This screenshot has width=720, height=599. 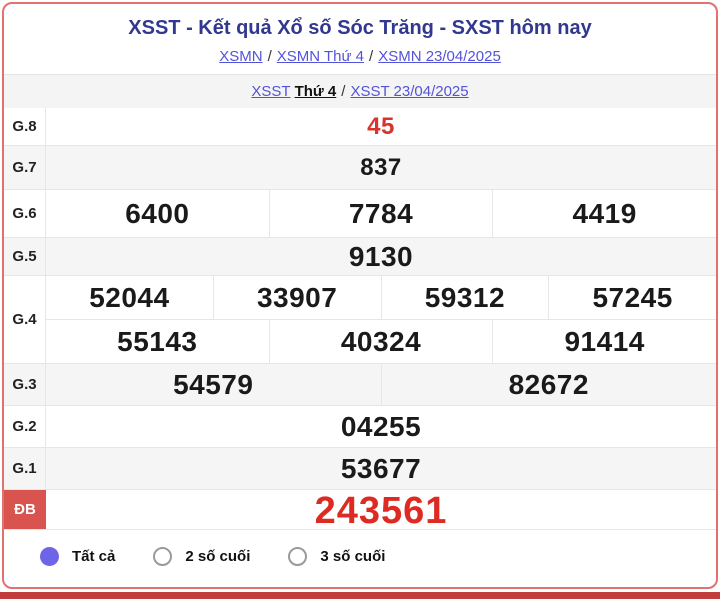 I want to click on prize-number: 9130, so click(x=381, y=256).